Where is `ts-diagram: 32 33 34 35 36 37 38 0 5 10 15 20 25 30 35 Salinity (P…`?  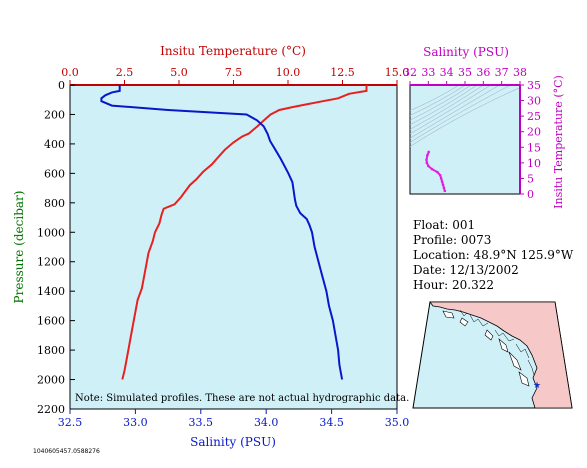 ts-diagram: 32 33 34 35 36 37 38 0 5 10 15 20 25 30 35 Salinity (P… is located at coordinates (484, 127).